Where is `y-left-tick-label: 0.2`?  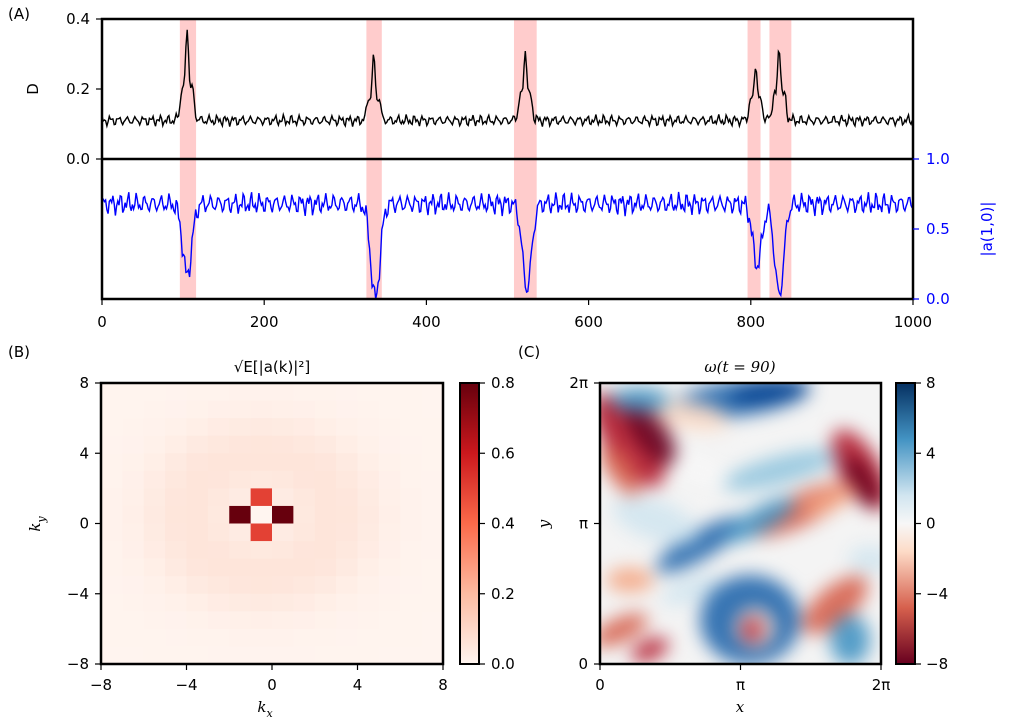
y-left-tick-label: 0.2 is located at coordinates (78, 89).